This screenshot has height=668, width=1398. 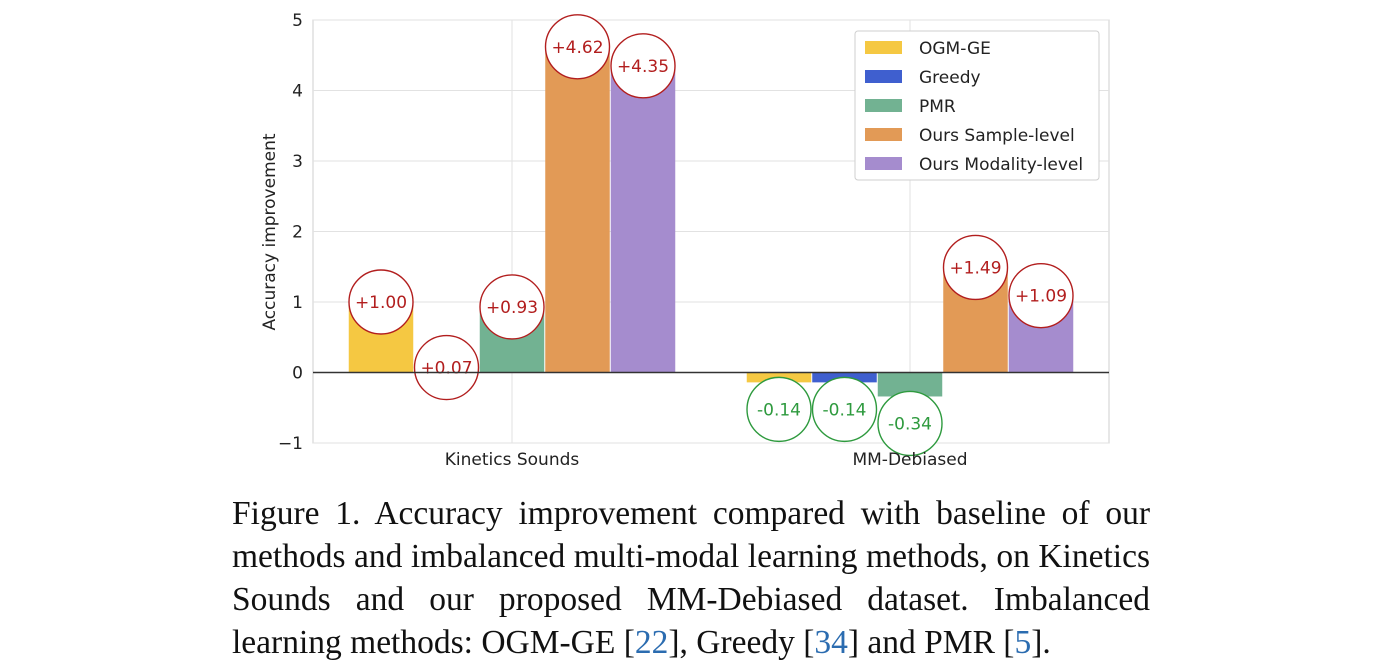 I want to click on data-label: +1.49, so click(x=975, y=268).